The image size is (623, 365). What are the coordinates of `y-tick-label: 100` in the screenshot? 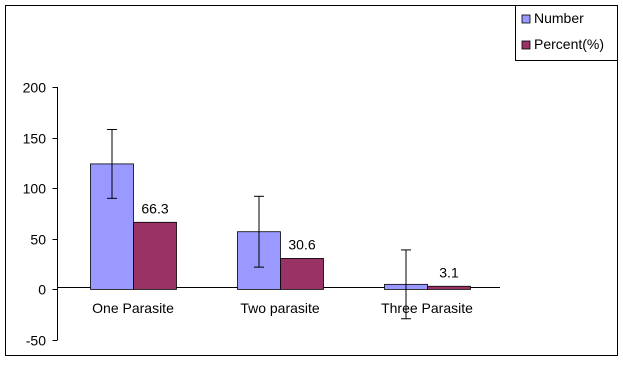 It's located at (35, 189).